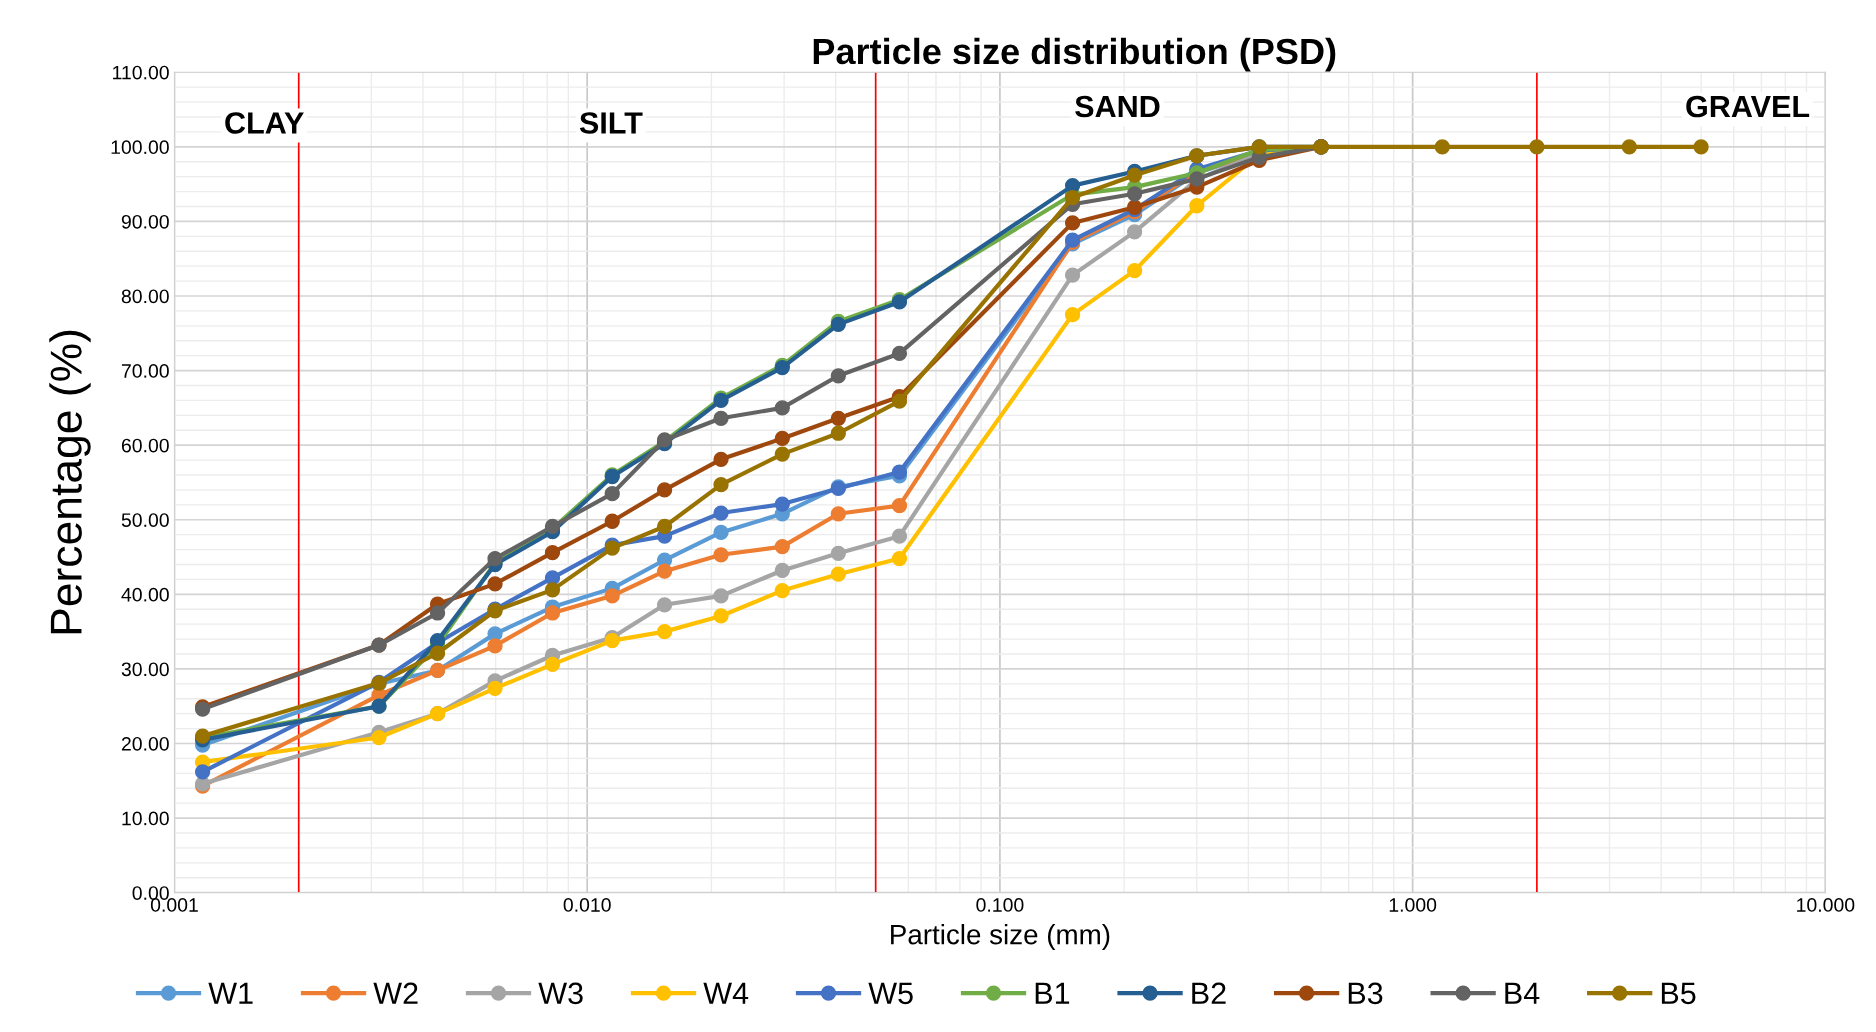 The height and width of the screenshot is (1032, 1876). What do you see at coordinates (141, 72) in the screenshot?
I see `y-tick-label: 110.00` at bounding box center [141, 72].